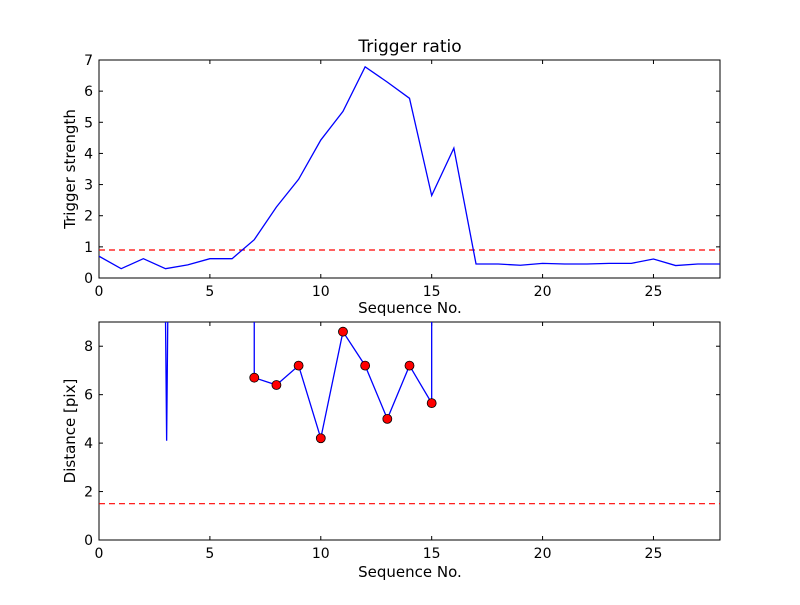  What do you see at coordinates (88, 61) in the screenshot?
I see `y-tick-label: 7` at bounding box center [88, 61].